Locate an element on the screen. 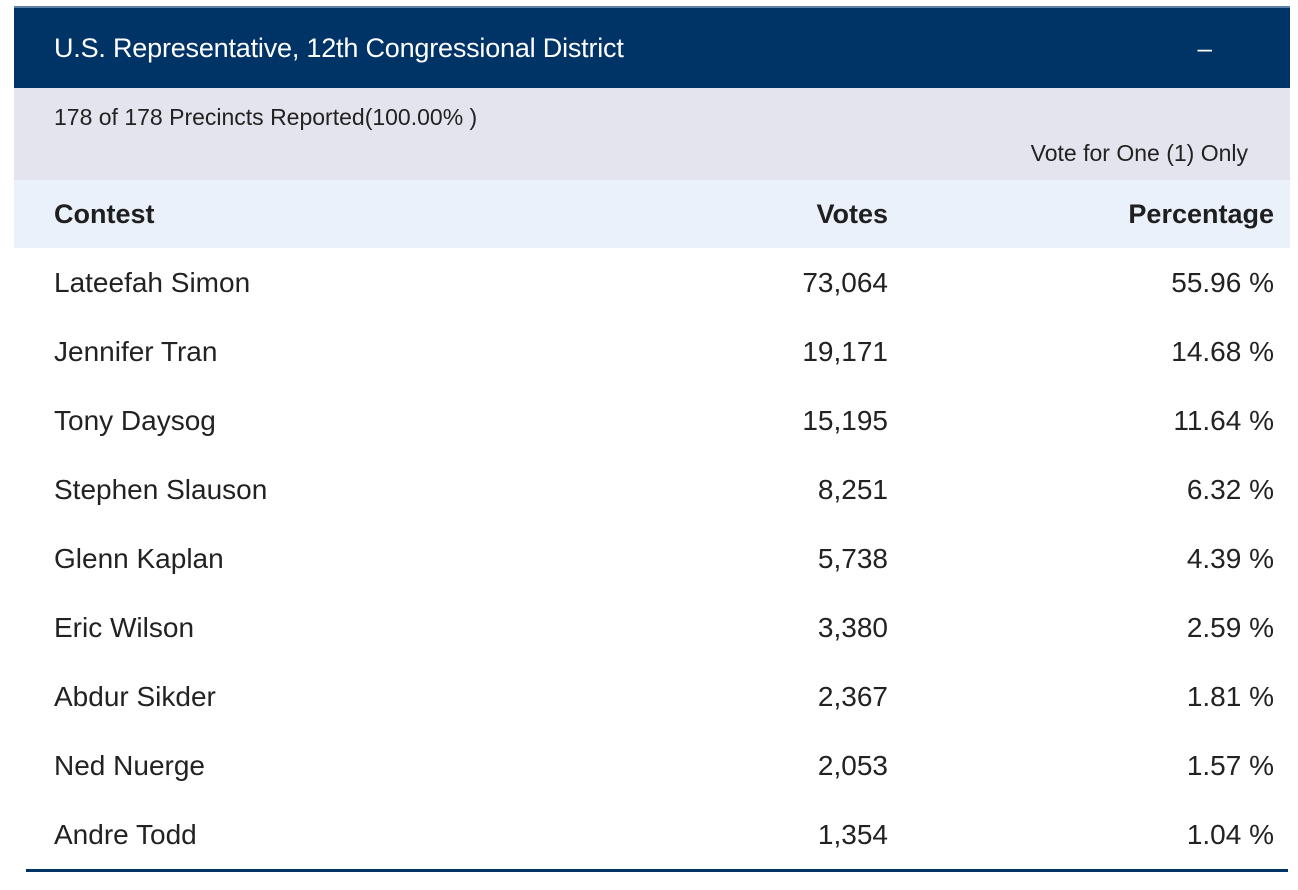 Image resolution: width=1298 pixels, height=890 pixels. candidate-percentage: 4.39 % is located at coordinates (1230, 558).